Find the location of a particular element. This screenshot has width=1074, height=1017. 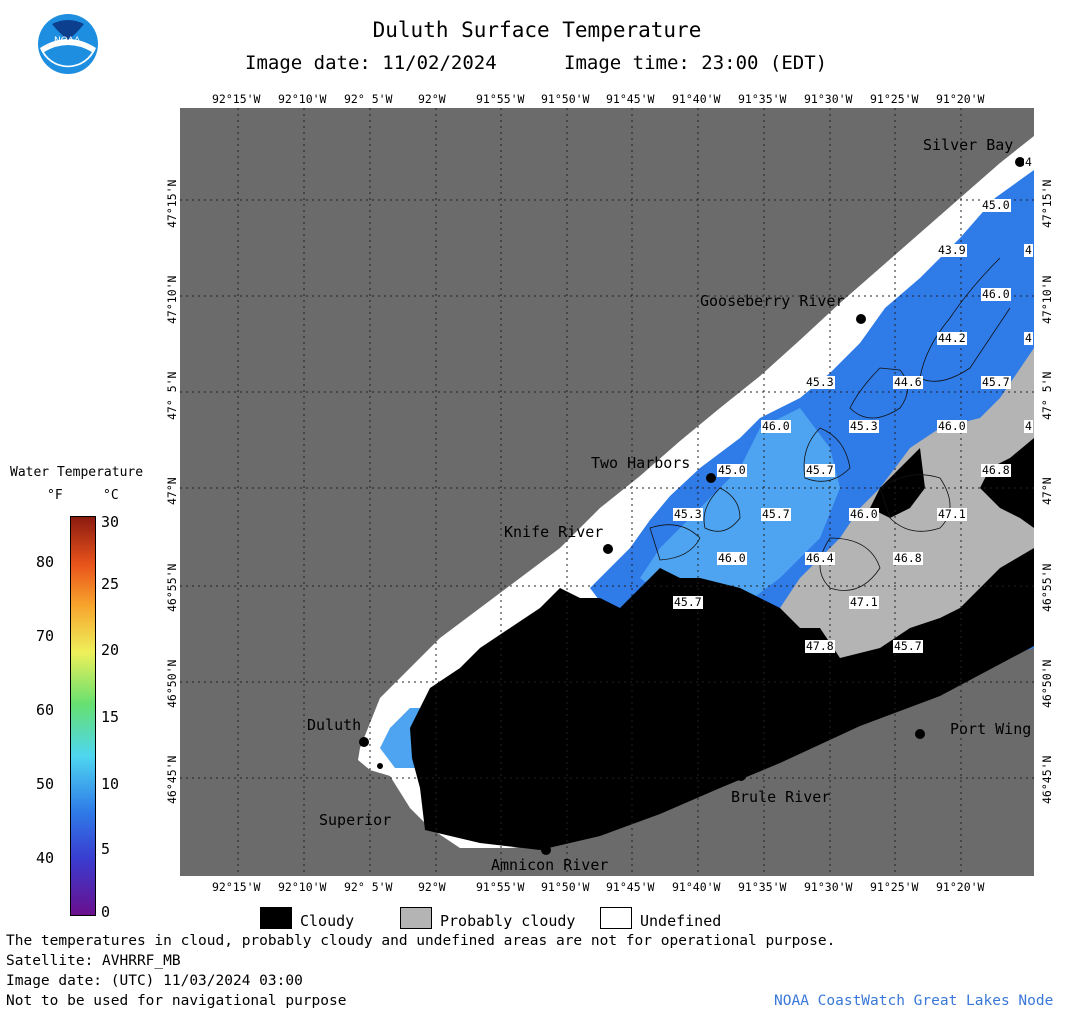

swatch-probably-cloudy is located at coordinates (416, 918).